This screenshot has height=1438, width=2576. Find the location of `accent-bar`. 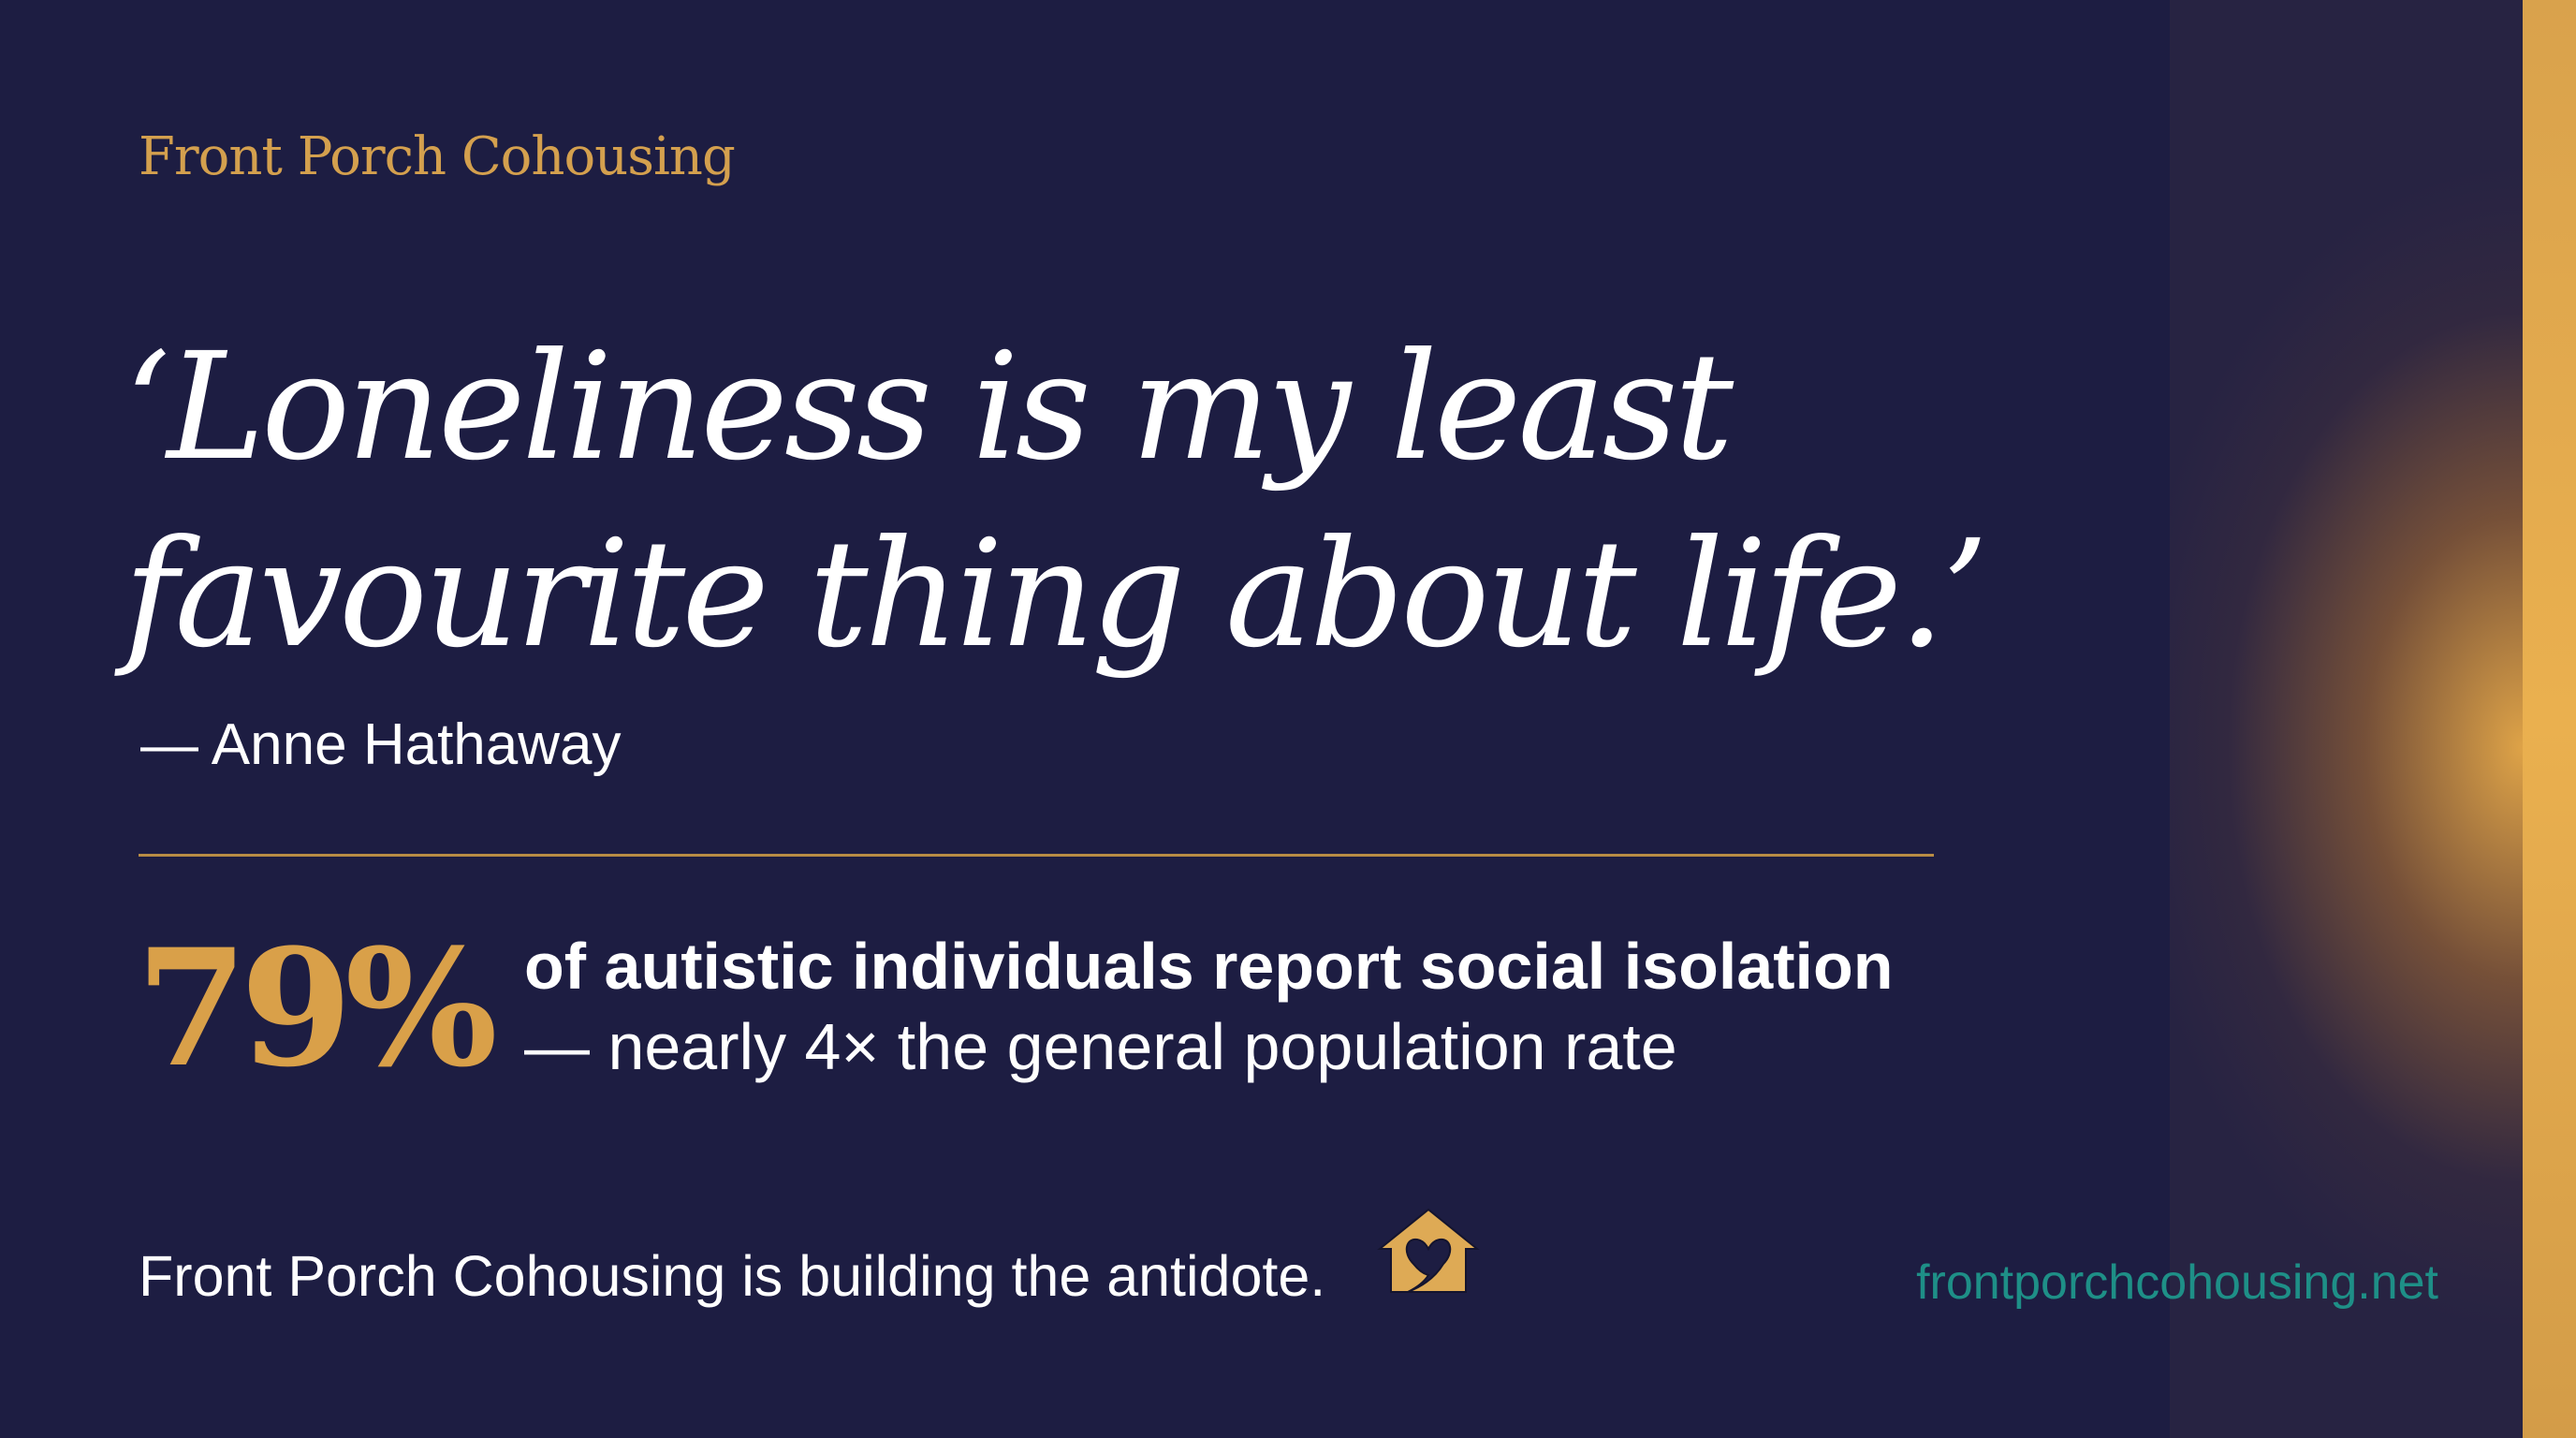

accent-bar is located at coordinates (2549, 719).